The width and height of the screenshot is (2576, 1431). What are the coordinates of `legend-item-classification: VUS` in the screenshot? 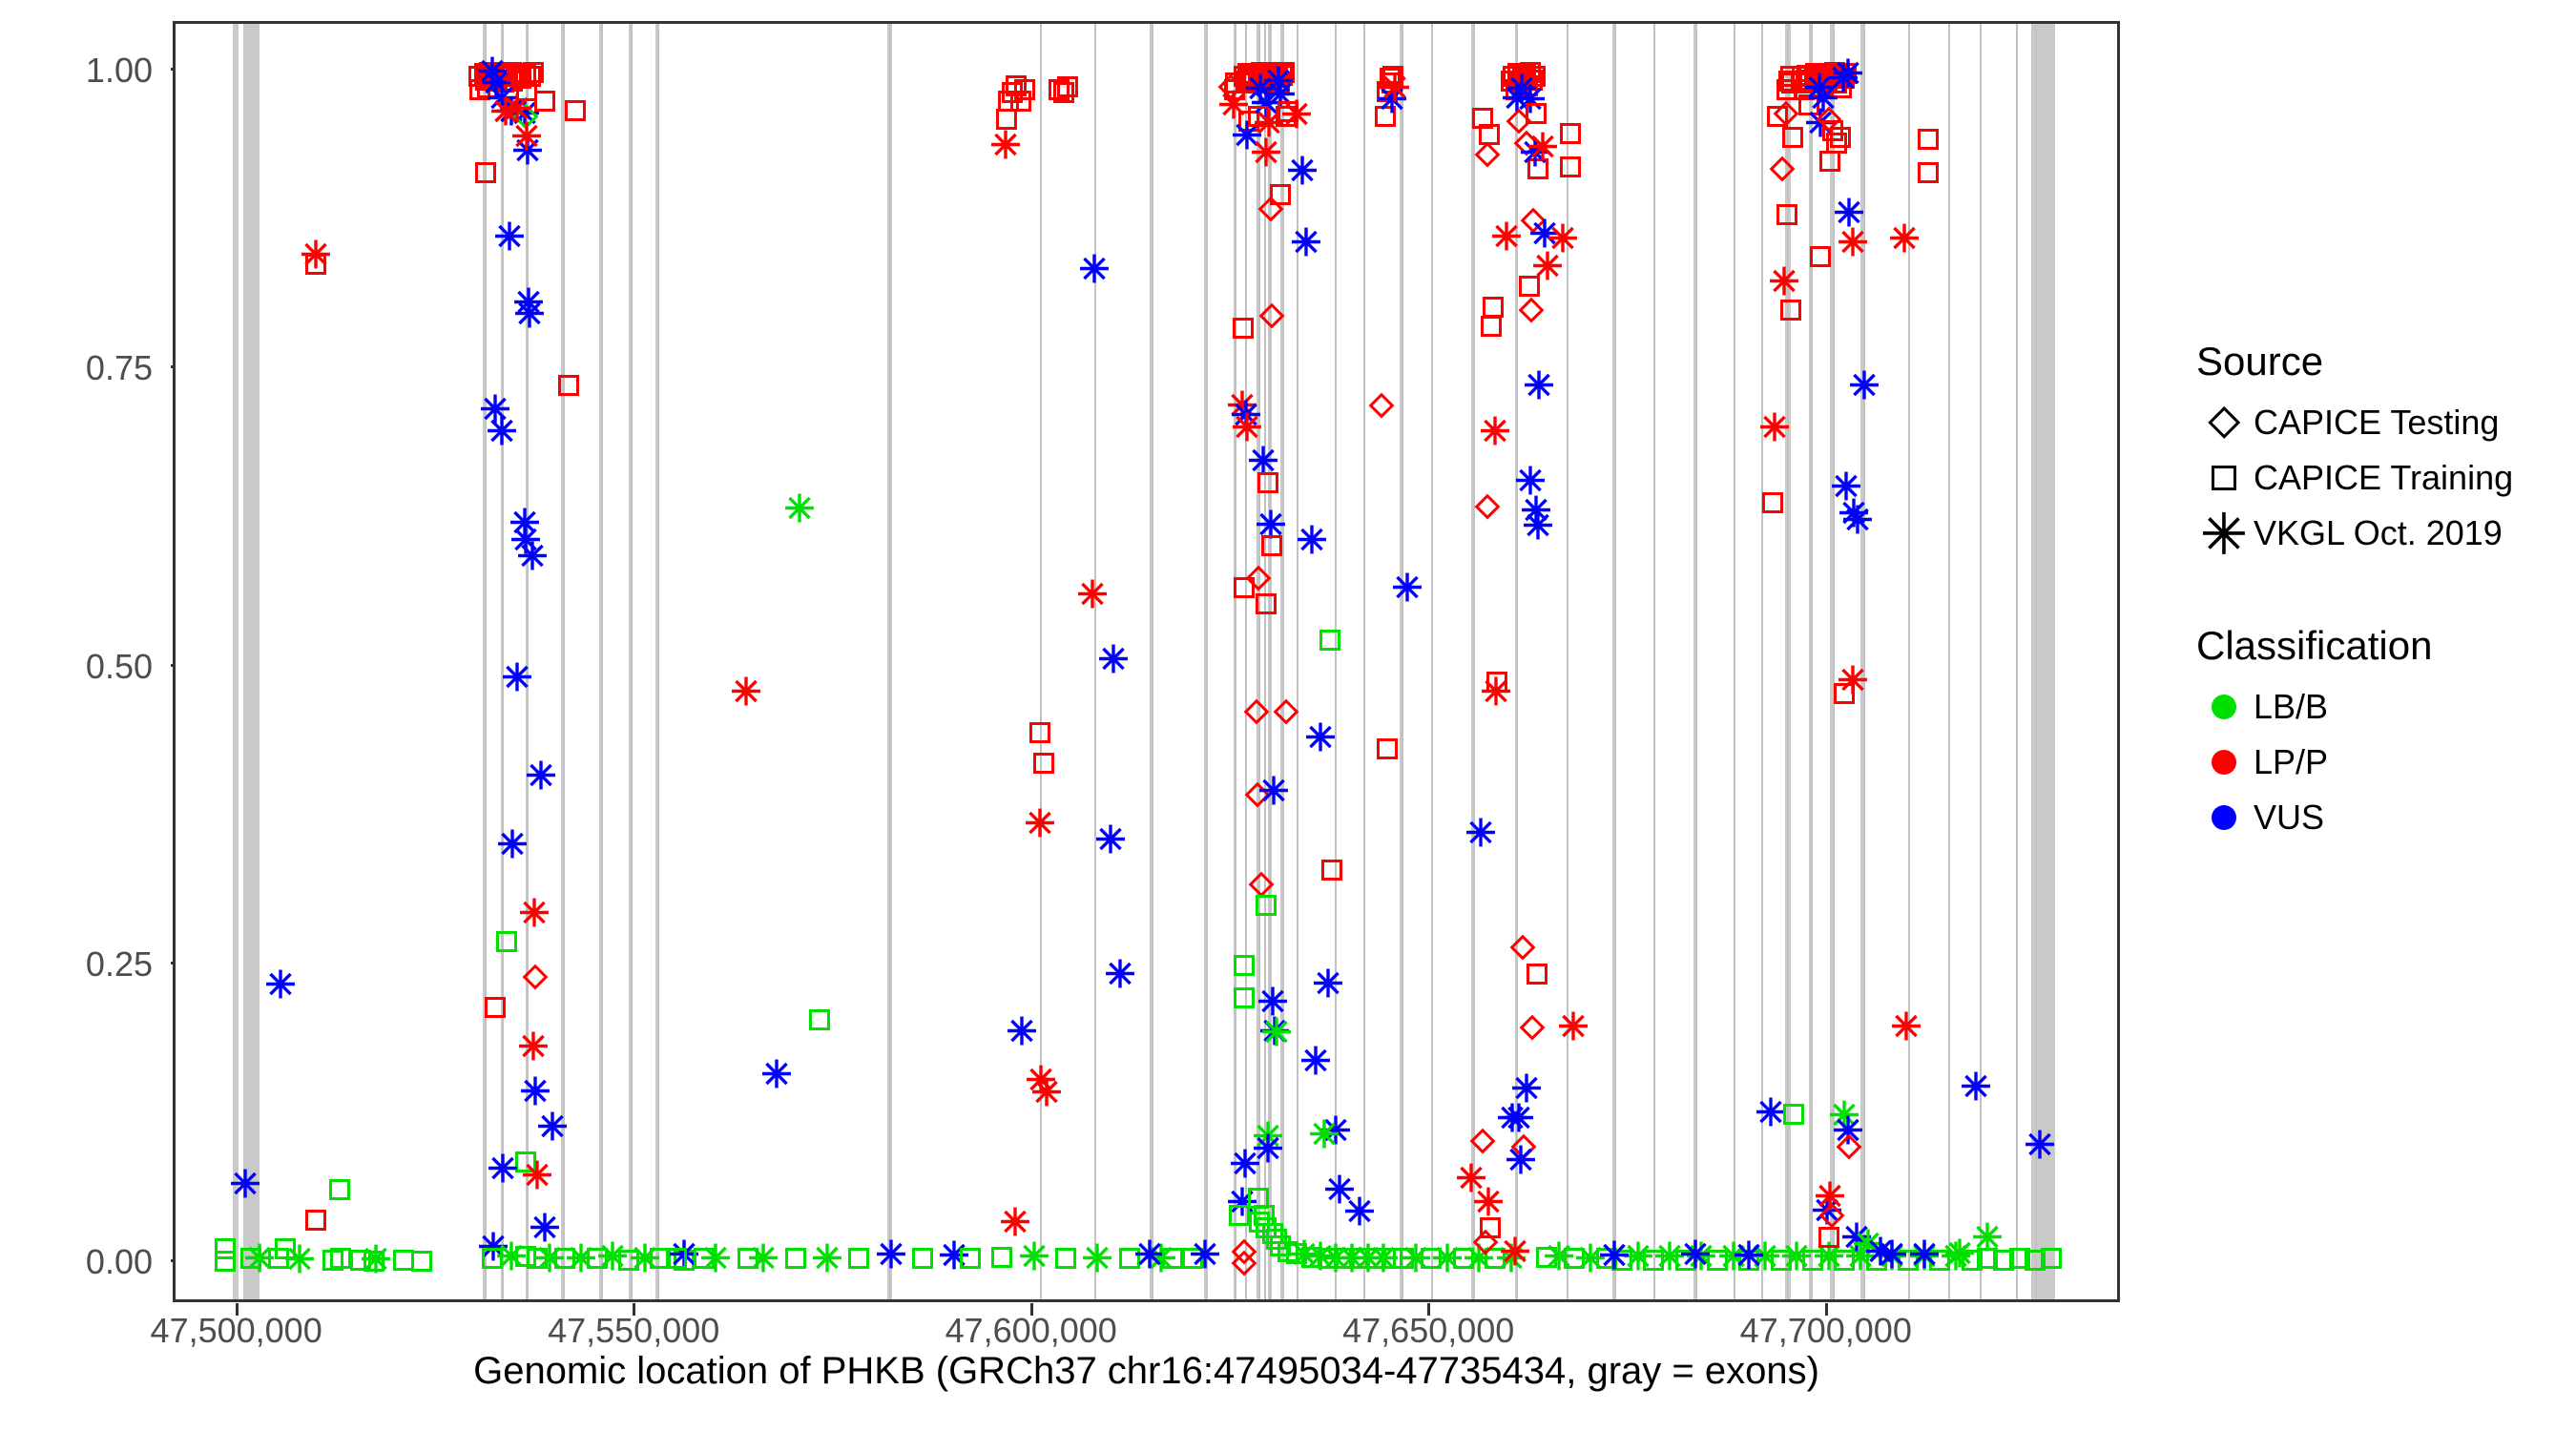 It's located at (2380, 817).